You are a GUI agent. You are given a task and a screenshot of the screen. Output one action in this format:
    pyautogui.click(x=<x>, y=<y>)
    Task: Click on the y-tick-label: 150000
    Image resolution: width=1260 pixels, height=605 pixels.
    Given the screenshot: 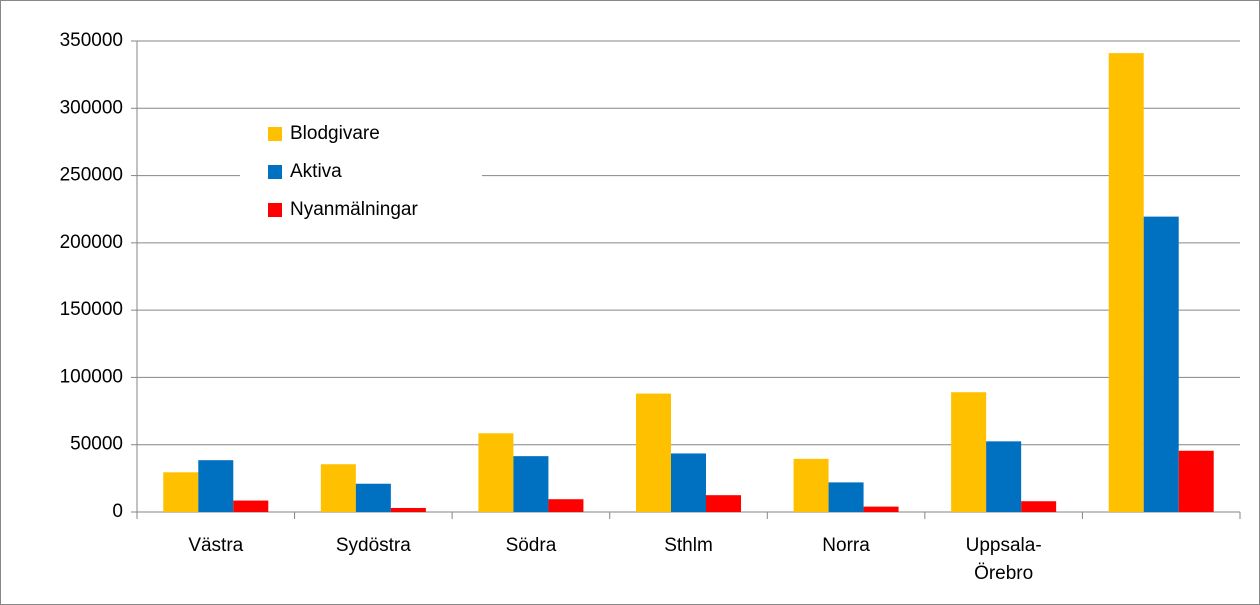 What is the action you would take?
    pyautogui.click(x=91, y=309)
    